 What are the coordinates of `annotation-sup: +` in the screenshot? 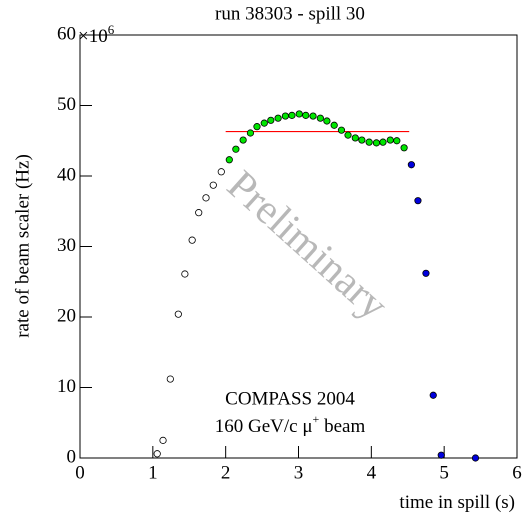 It's located at (316, 419).